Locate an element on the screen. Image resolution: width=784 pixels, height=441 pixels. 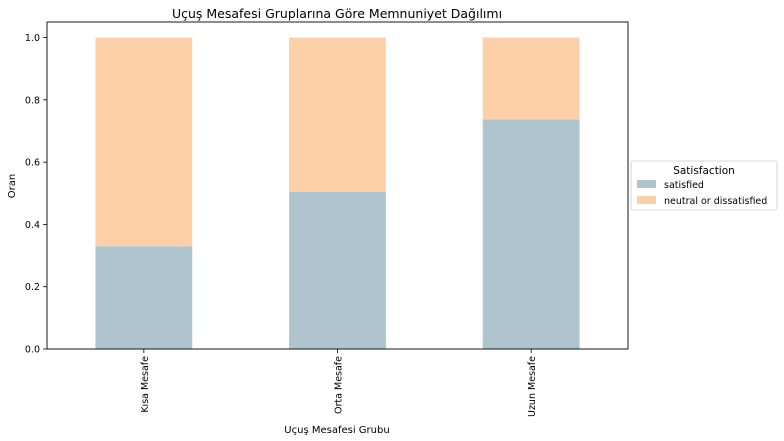
x-tick-label: Uzun Mesafe is located at coordinates (532, 386).